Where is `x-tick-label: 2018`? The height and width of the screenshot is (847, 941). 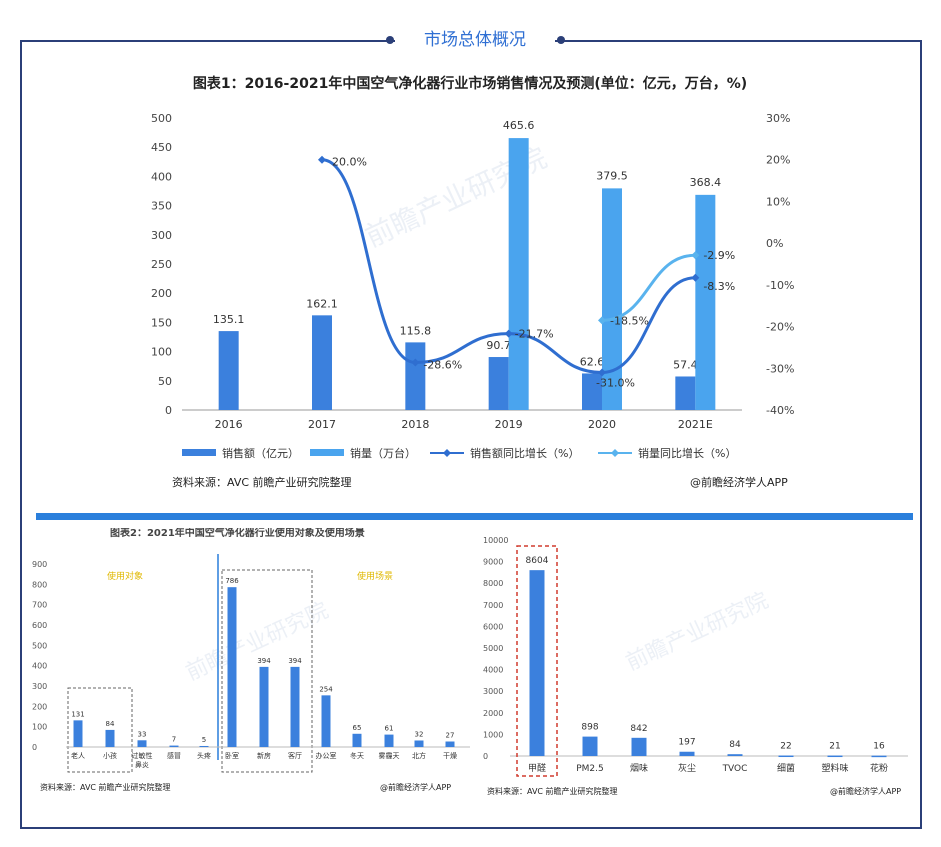 x-tick-label: 2018 is located at coordinates (415, 424).